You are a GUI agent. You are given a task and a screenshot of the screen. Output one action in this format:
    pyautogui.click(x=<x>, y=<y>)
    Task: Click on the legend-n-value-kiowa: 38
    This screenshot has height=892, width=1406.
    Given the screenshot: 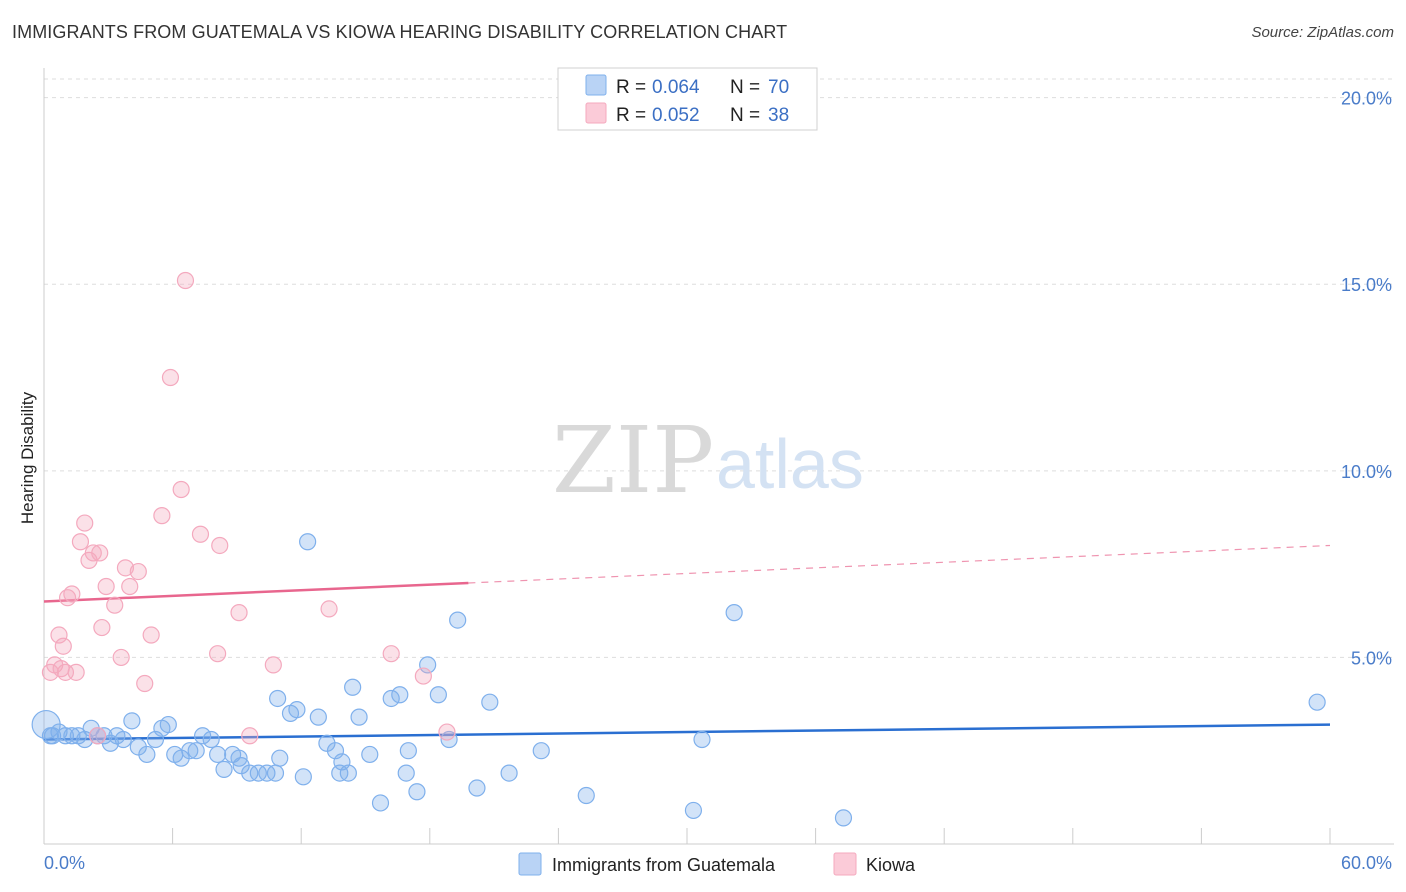 What is the action you would take?
    pyautogui.click(x=778, y=115)
    